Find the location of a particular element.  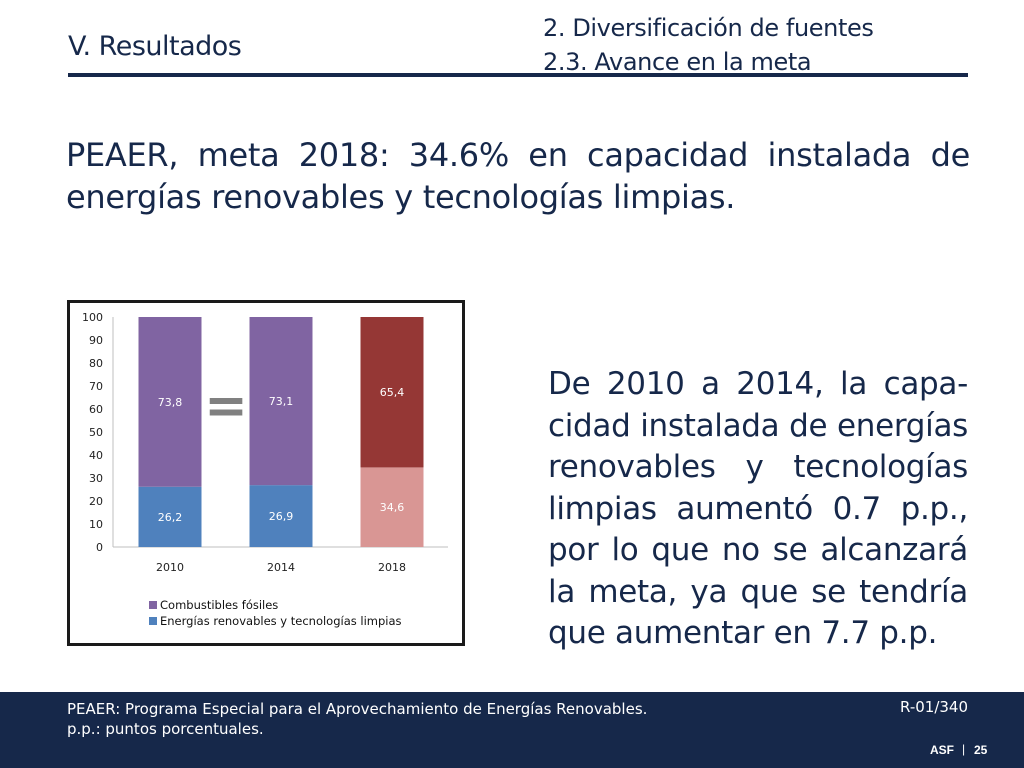

bar-fossil-2010 is located at coordinates (170, 402).